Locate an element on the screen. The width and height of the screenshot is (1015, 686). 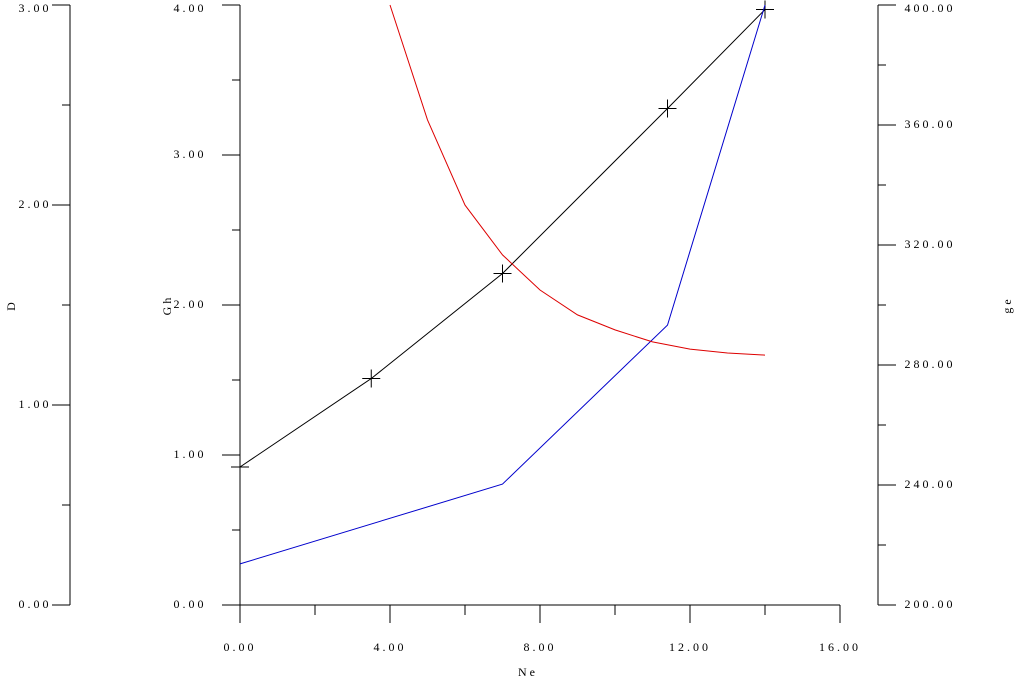
y3-tick-label: 2.00 is located at coordinates (35, 204).